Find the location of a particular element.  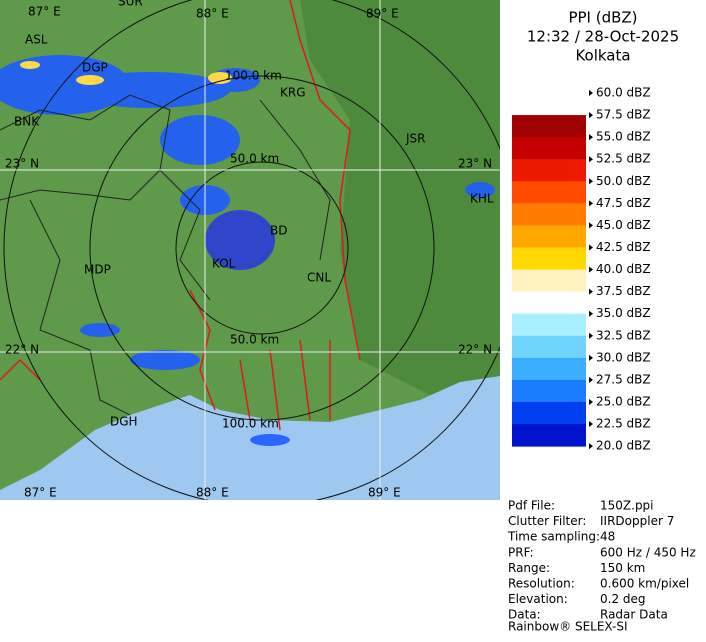

radar-echoes-strong is located at coordinates (126, 73).